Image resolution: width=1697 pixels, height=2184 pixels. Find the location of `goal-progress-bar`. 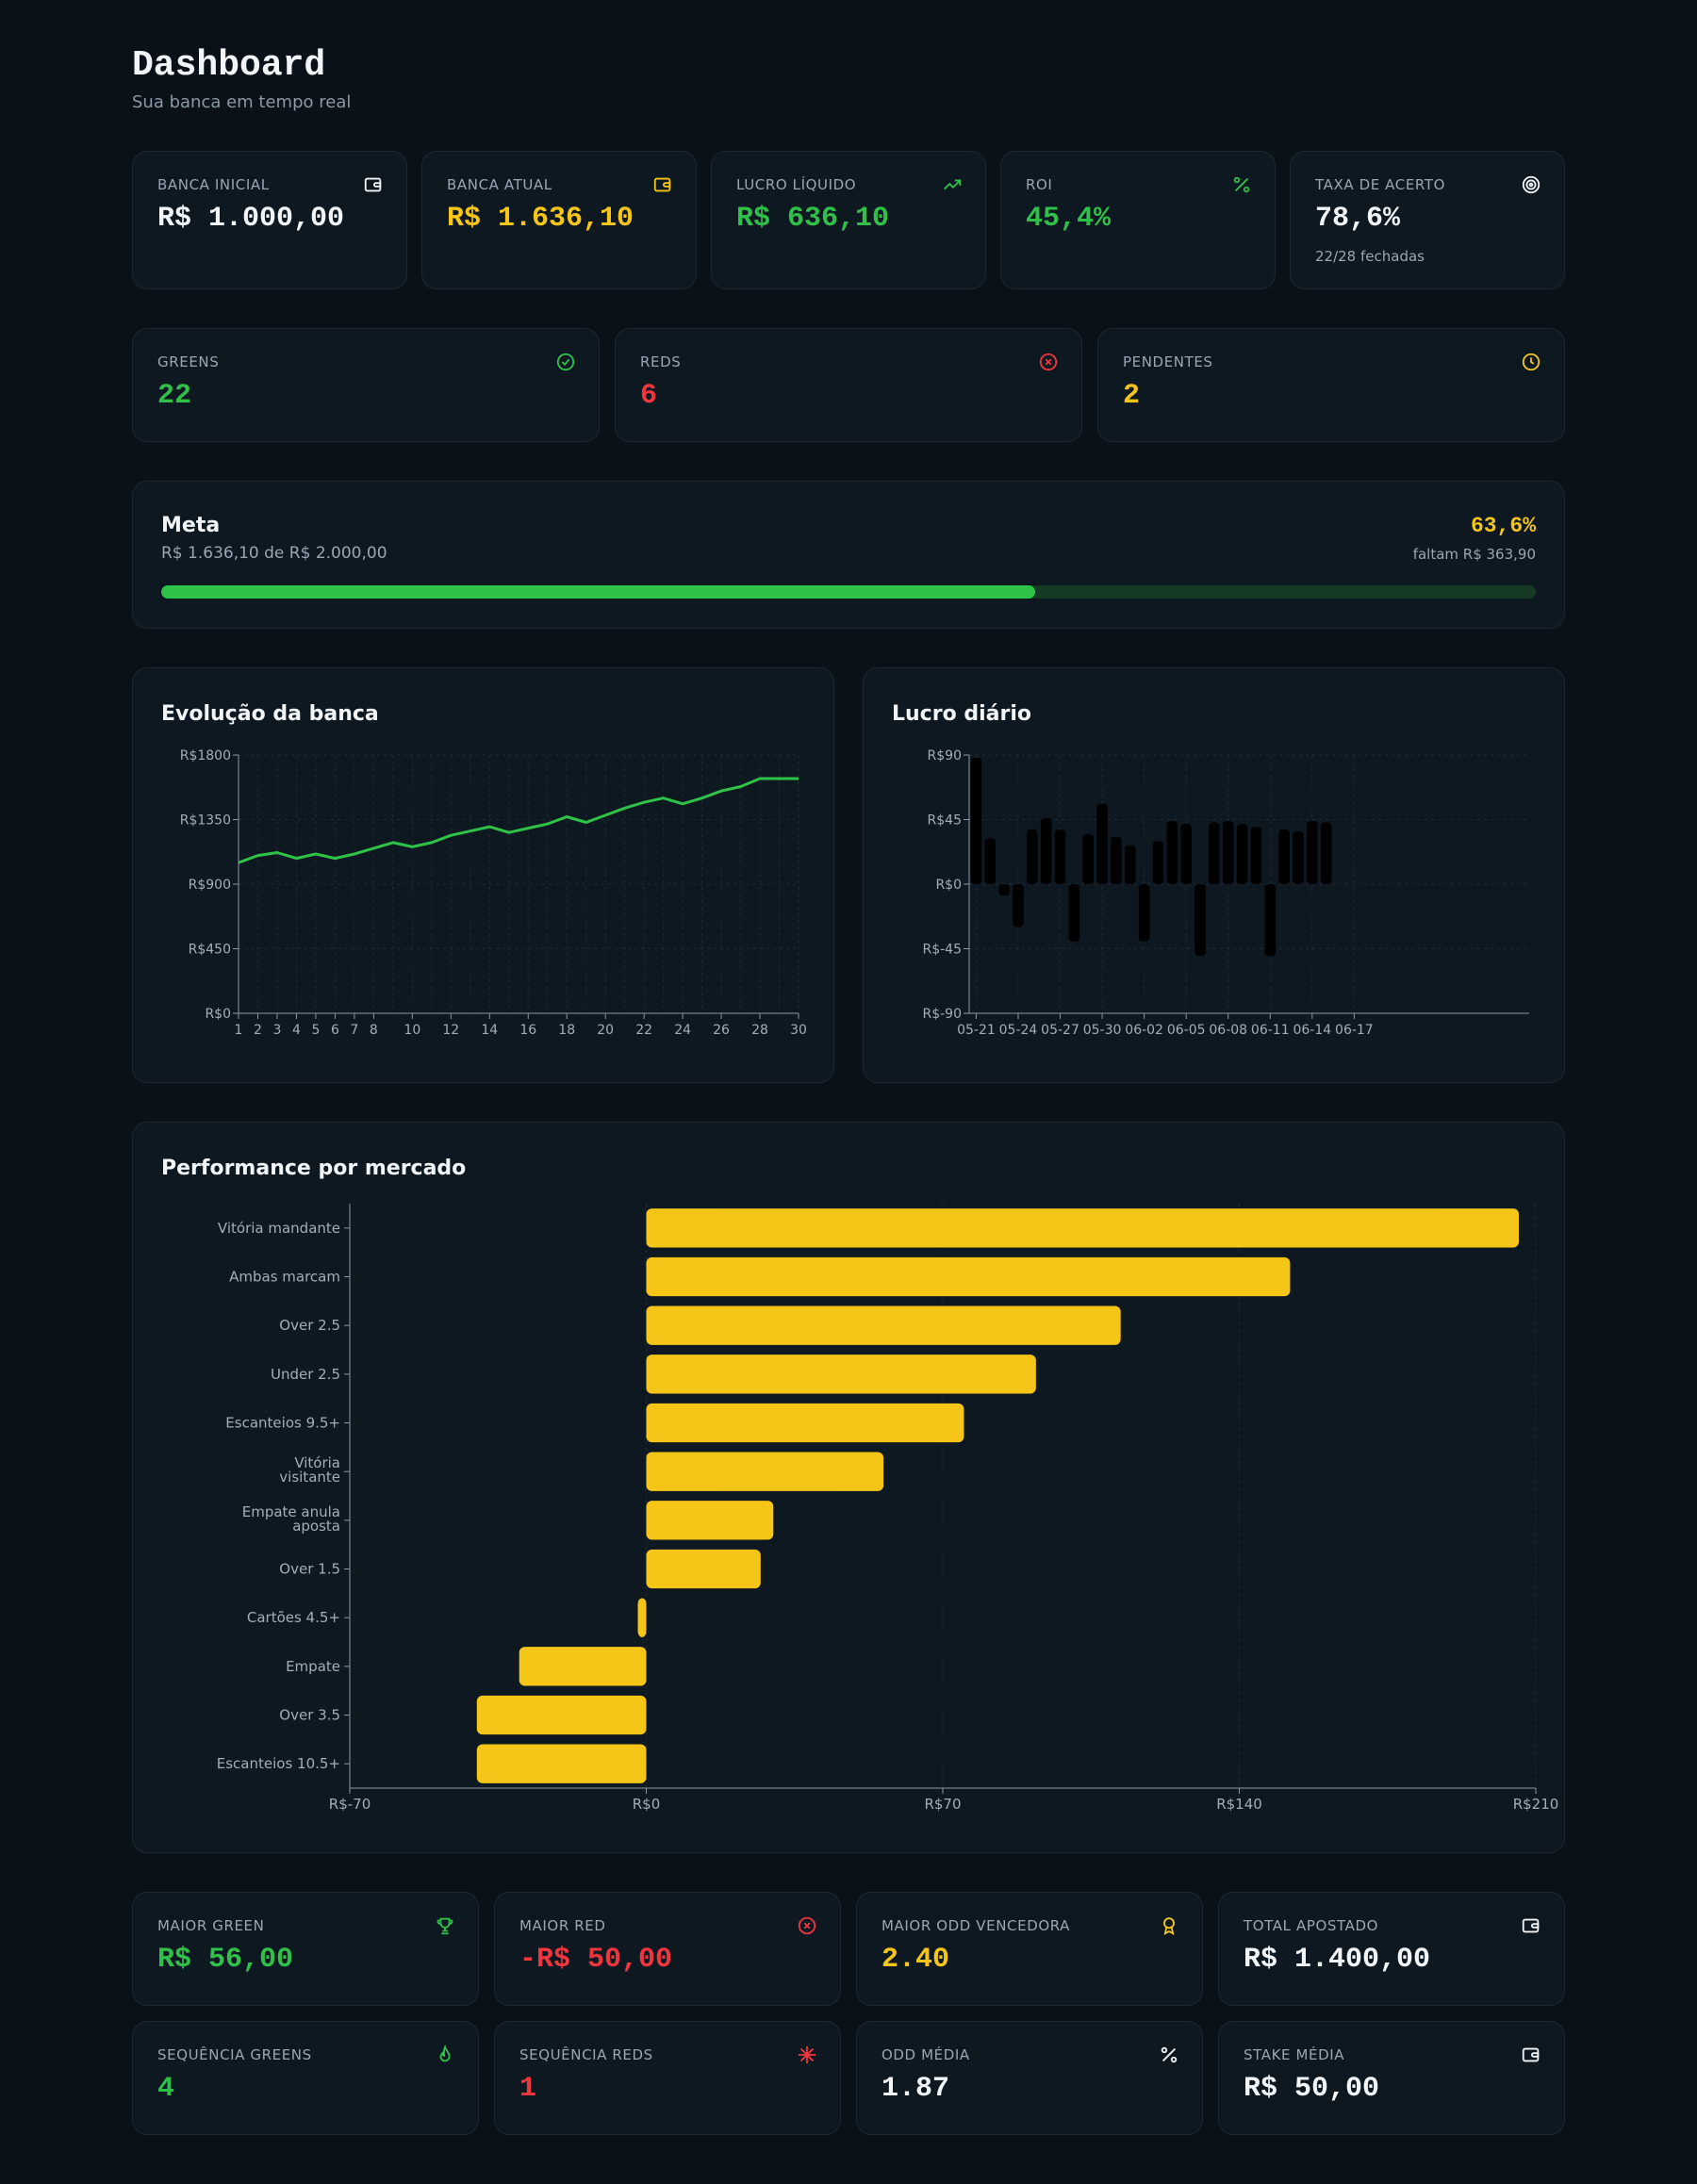

goal-progress-bar is located at coordinates (848, 592).